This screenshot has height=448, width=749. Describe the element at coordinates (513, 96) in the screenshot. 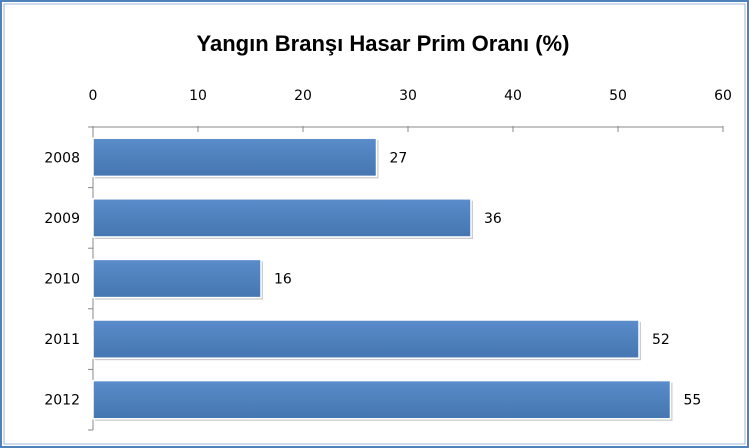

I see `x-tick-label: 40` at that location.